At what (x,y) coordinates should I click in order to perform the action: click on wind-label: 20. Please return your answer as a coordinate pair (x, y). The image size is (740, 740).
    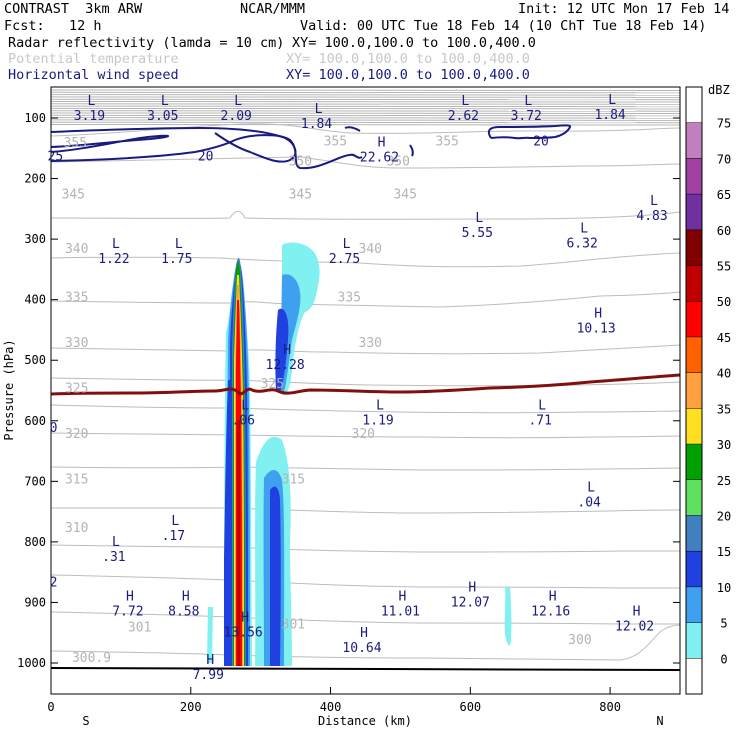
    Looking at the image, I should click on (206, 157).